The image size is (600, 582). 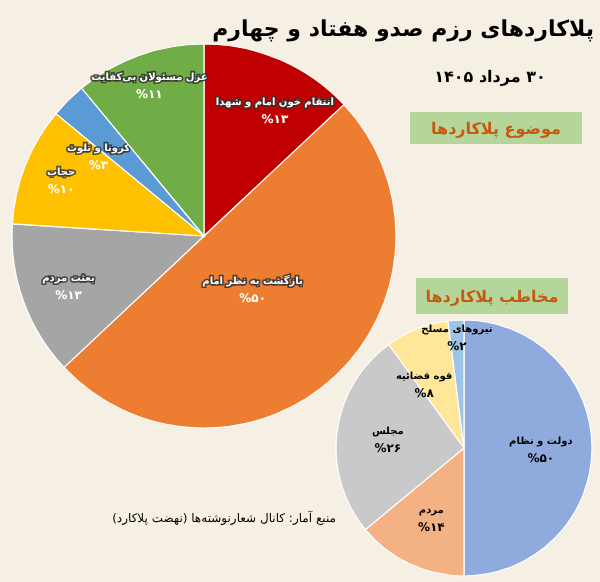 What do you see at coordinates (496, 129) in the screenshot?
I see `legend-title: موضوع پلاکاردها` at bounding box center [496, 129].